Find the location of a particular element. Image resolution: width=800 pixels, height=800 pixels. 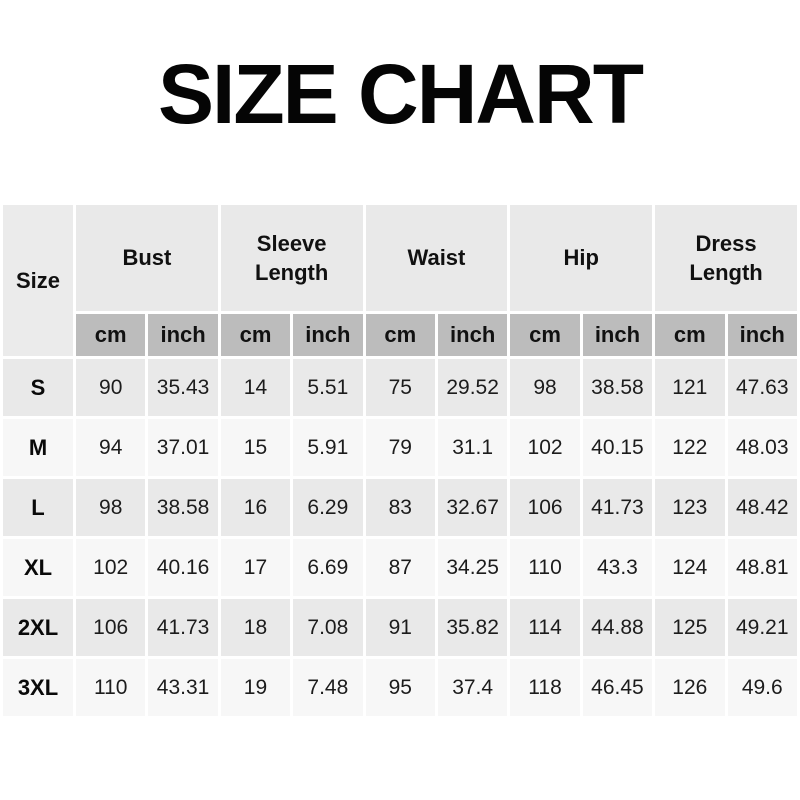

row-size-label: M is located at coordinates (38, 448).